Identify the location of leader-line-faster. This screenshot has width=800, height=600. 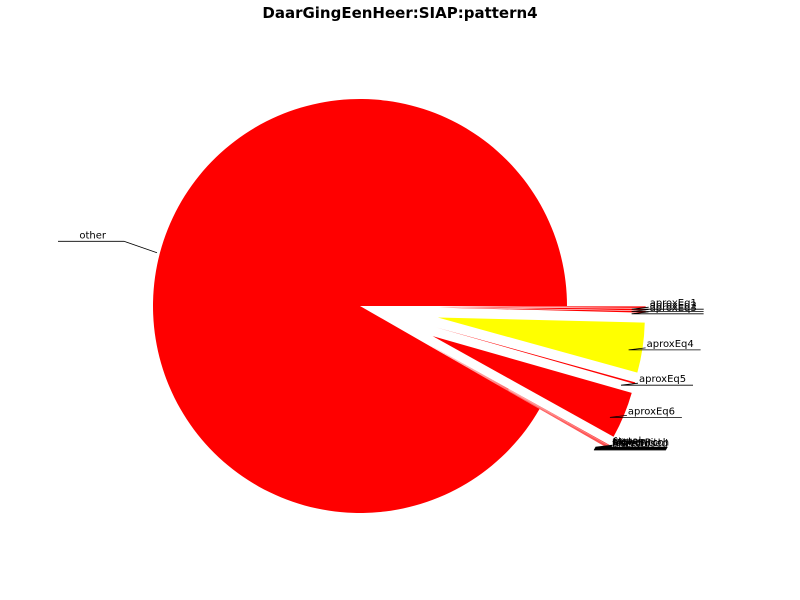
(631, 447).